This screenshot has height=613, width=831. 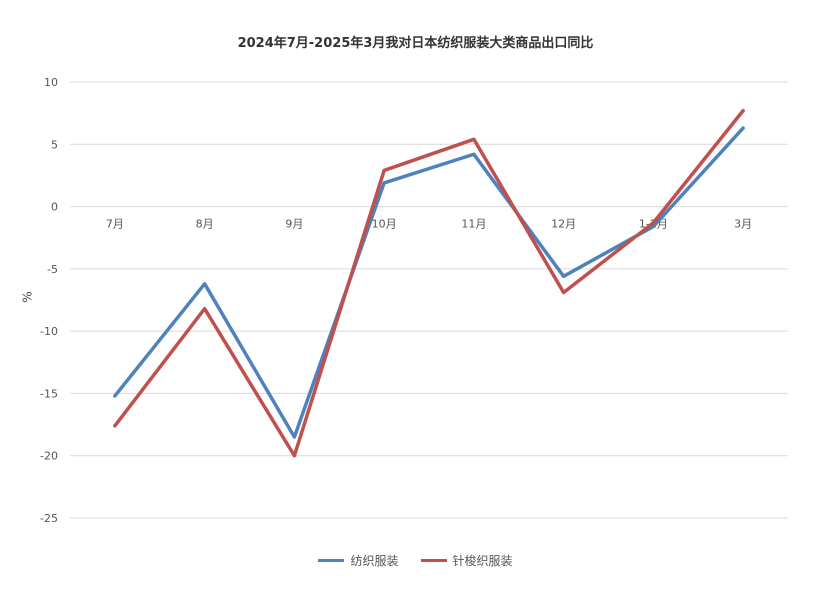 What do you see at coordinates (49, 331) in the screenshot?
I see `y-tick-label: -10` at bounding box center [49, 331].